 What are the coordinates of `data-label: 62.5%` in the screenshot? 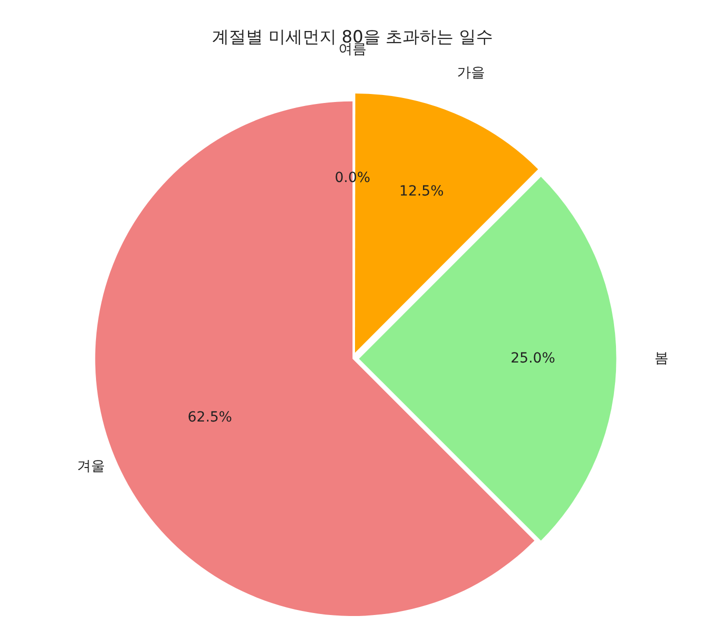 It's located at (210, 417).